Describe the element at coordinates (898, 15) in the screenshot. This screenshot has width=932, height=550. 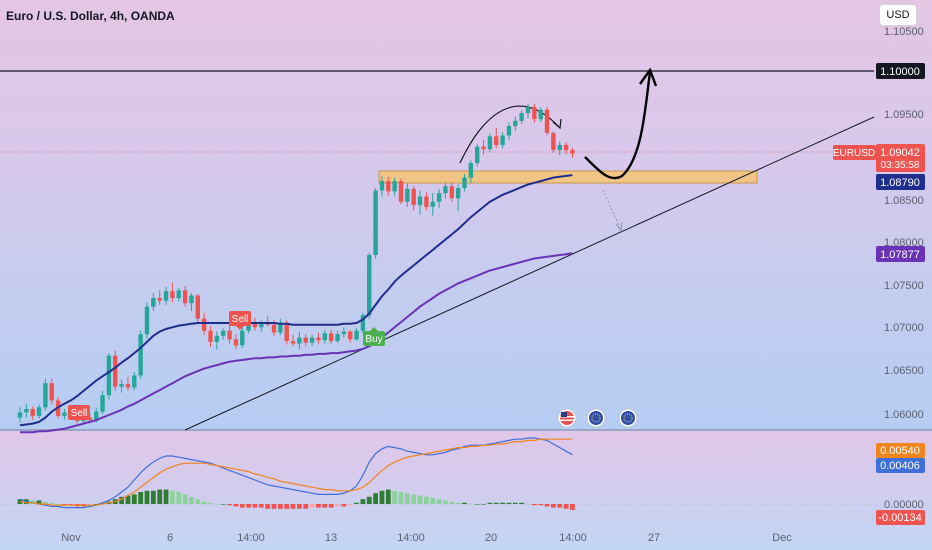
I see `currency-button: USD` at that location.